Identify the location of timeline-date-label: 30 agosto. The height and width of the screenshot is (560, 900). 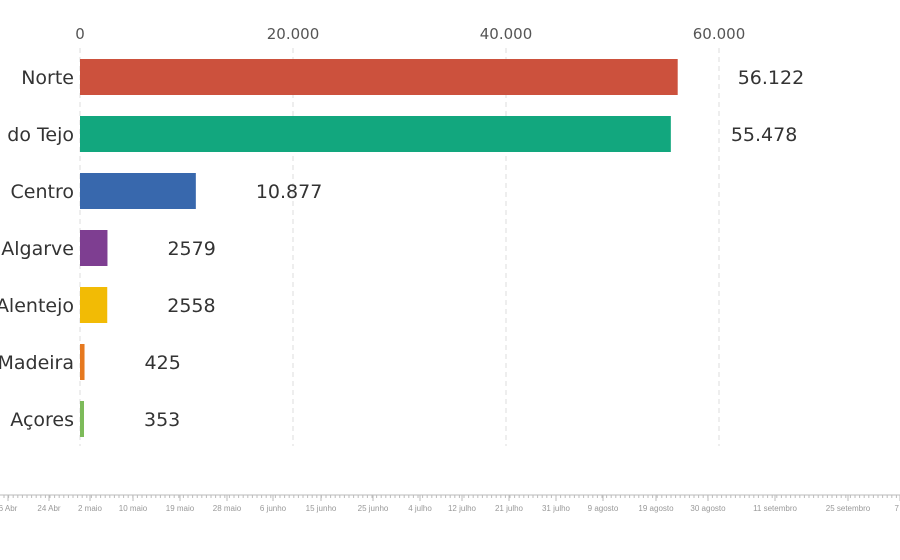
(708, 508).